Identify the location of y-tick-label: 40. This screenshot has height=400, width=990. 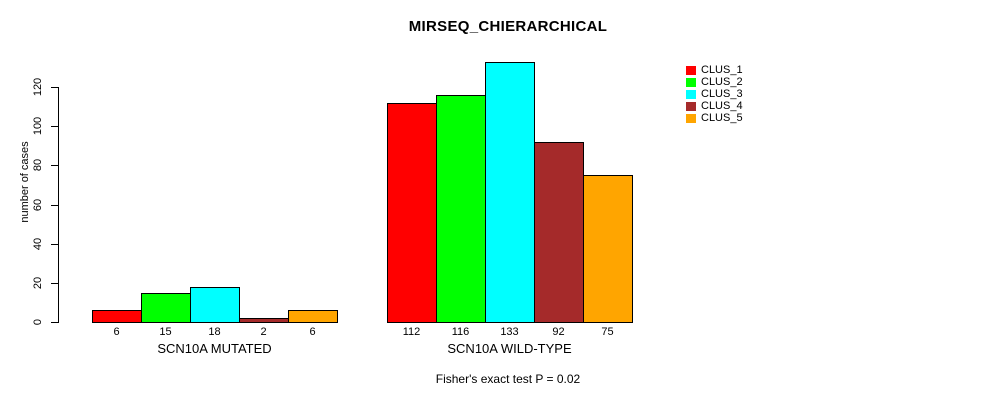
(38, 244).